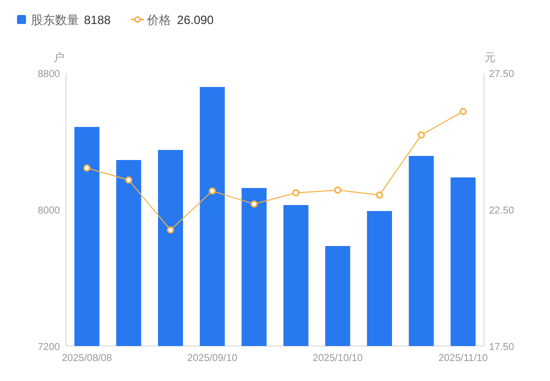  What do you see at coordinates (87, 358) in the screenshot?
I see `x-tick-label: 2025/08/08` at bounding box center [87, 358].